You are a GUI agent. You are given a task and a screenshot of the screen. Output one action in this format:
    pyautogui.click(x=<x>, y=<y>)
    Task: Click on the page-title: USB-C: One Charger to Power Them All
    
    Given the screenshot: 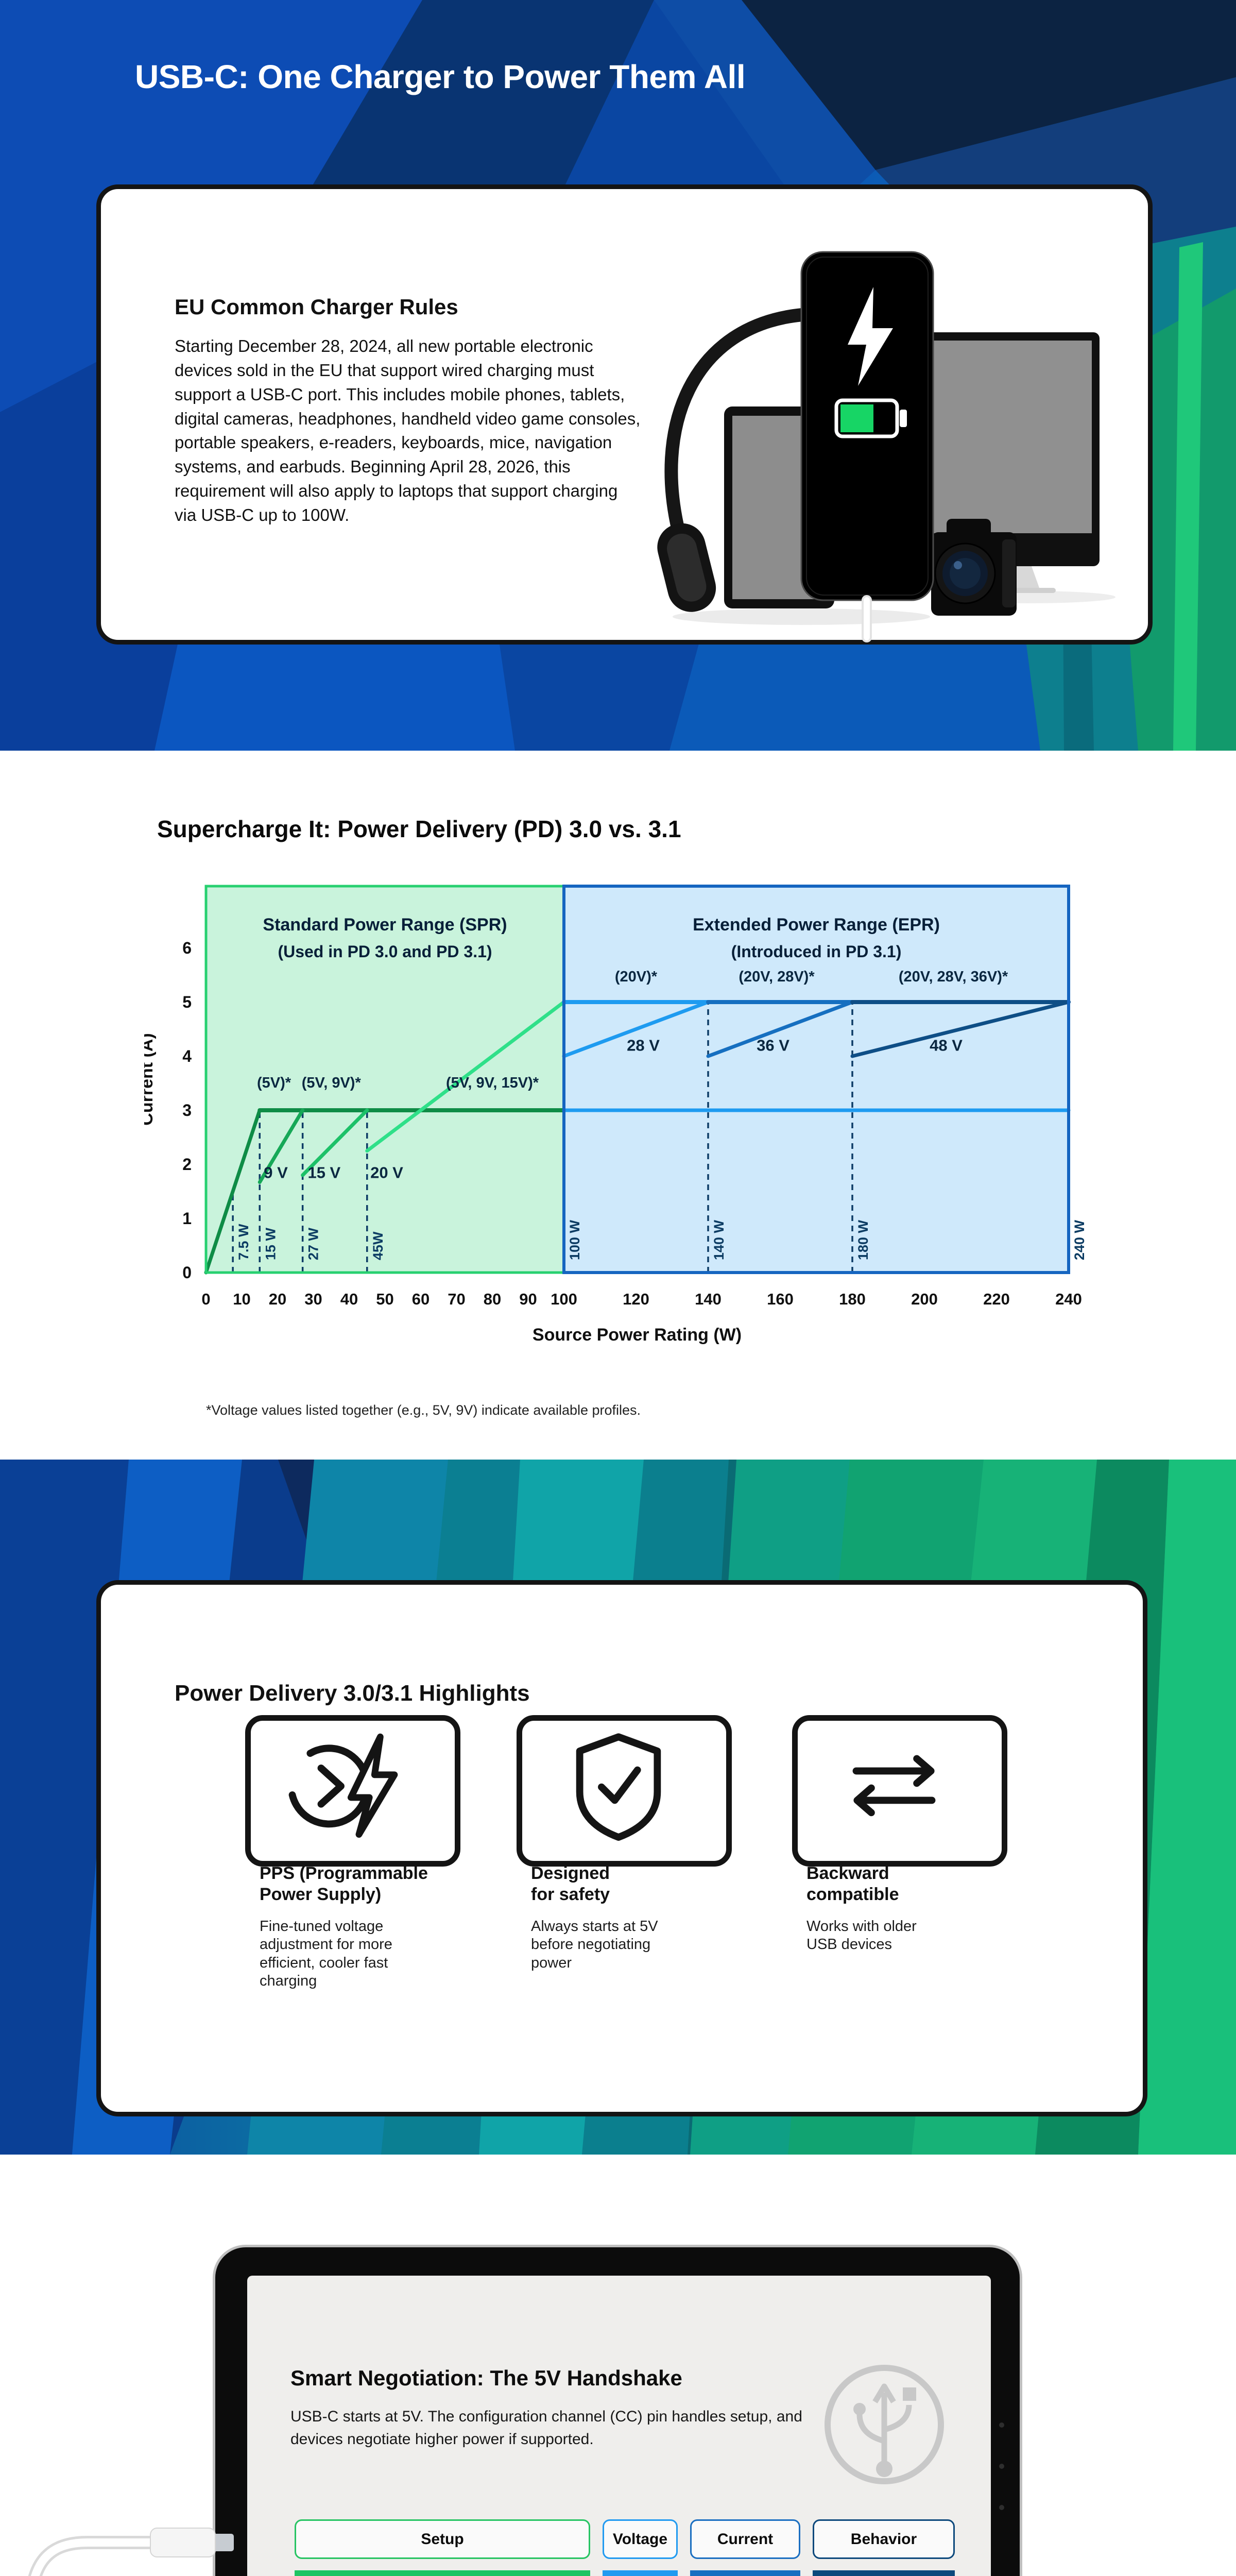 What is the action you would take?
    pyautogui.click(x=440, y=76)
    